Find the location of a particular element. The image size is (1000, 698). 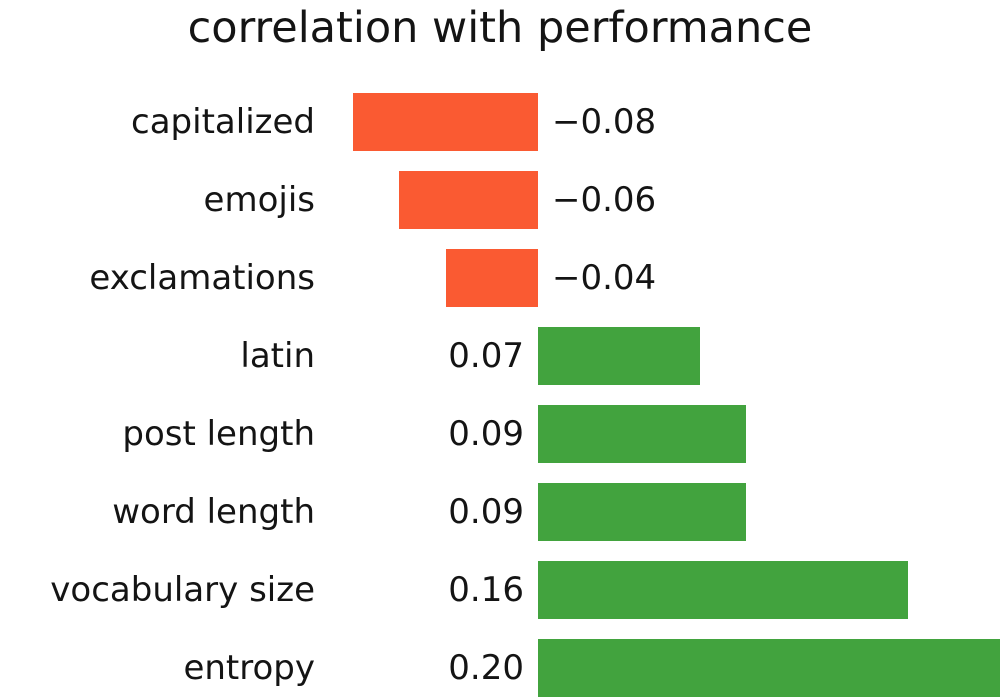

value-label: −0.06 is located at coordinates (604, 200).